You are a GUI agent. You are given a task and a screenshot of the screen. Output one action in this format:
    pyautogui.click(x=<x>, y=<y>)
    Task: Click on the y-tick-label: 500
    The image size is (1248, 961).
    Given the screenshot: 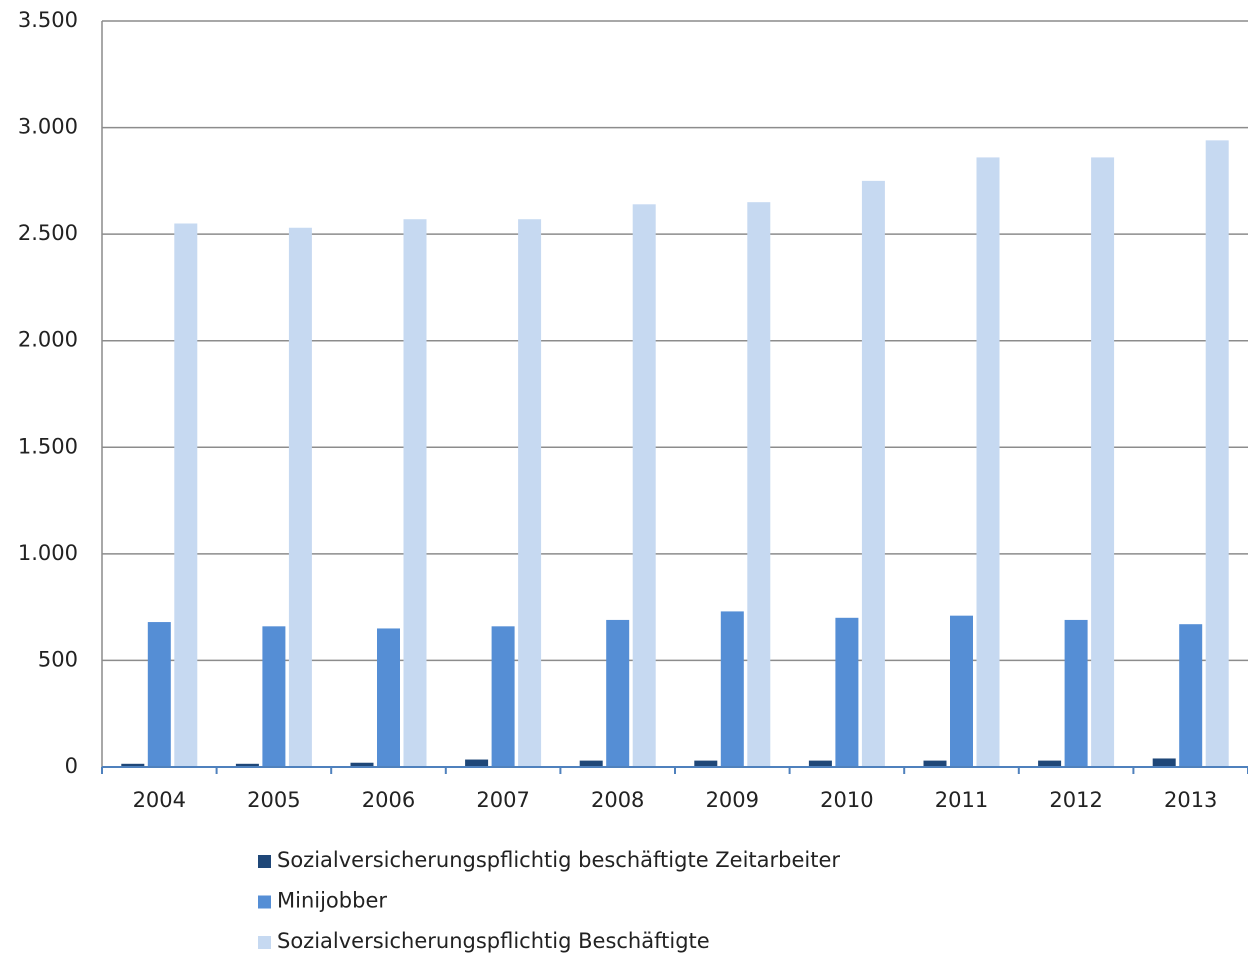 What is the action you would take?
    pyautogui.click(x=58, y=659)
    